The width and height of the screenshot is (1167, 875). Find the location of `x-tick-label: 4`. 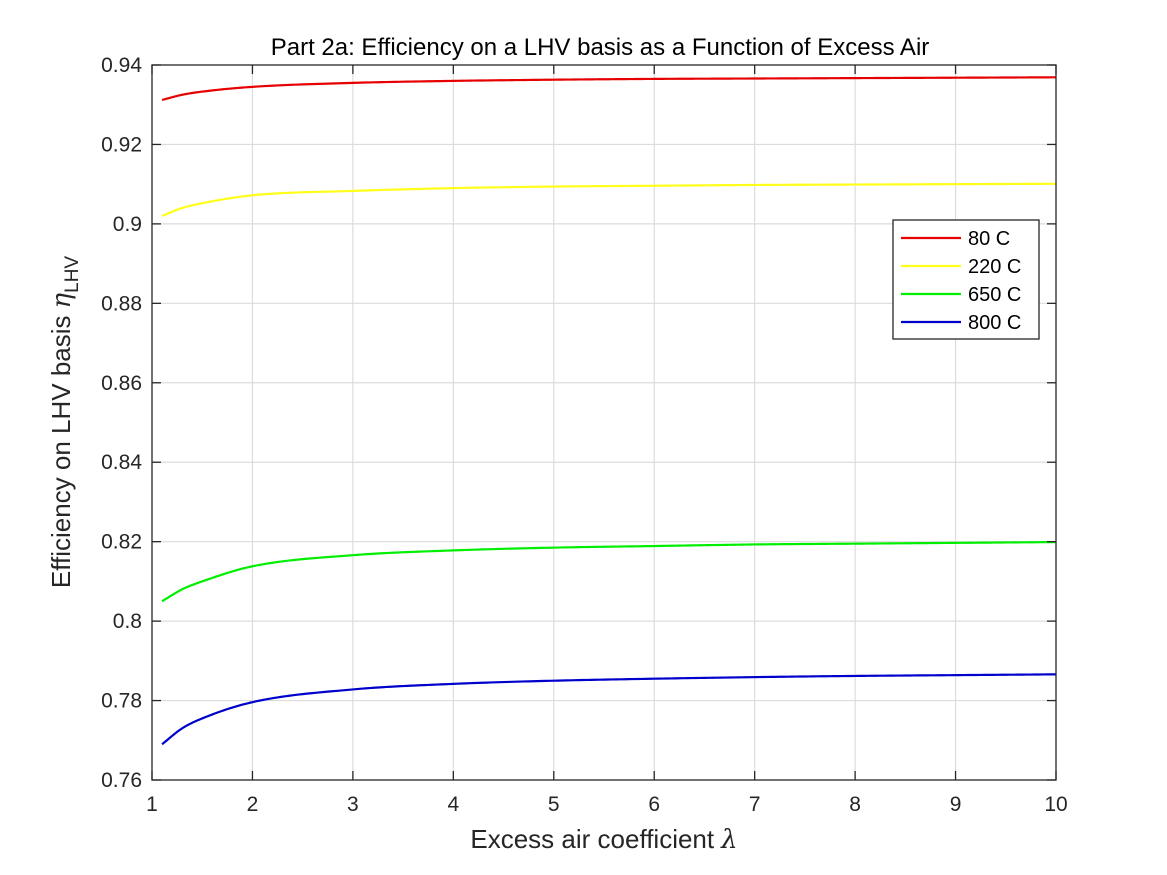

x-tick-label: 4 is located at coordinates (453, 804).